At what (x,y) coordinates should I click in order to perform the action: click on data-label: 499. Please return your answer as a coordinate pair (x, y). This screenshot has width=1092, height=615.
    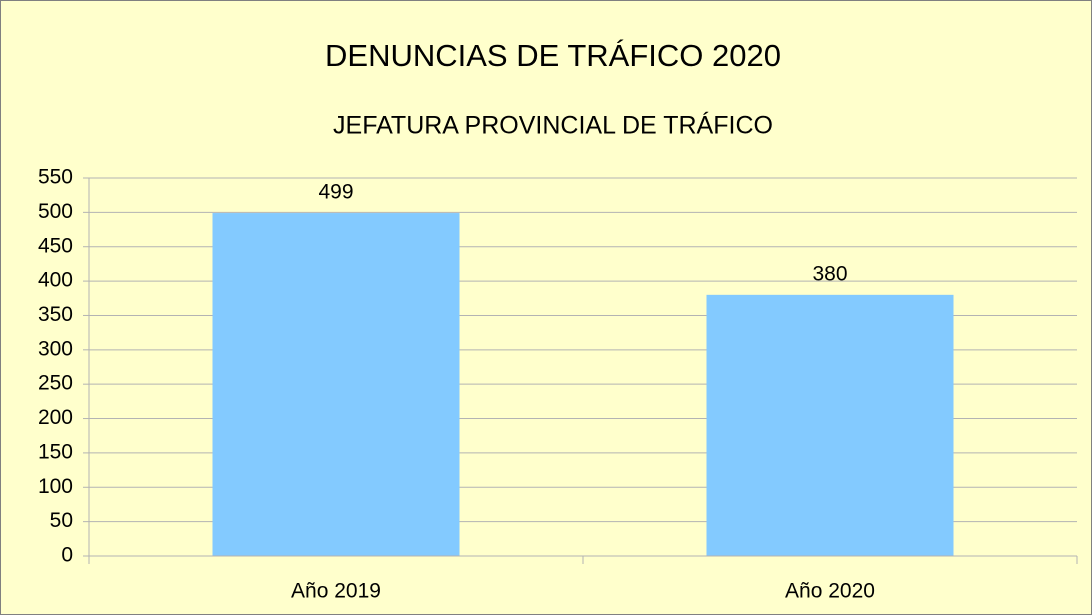
    Looking at the image, I should click on (335, 192).